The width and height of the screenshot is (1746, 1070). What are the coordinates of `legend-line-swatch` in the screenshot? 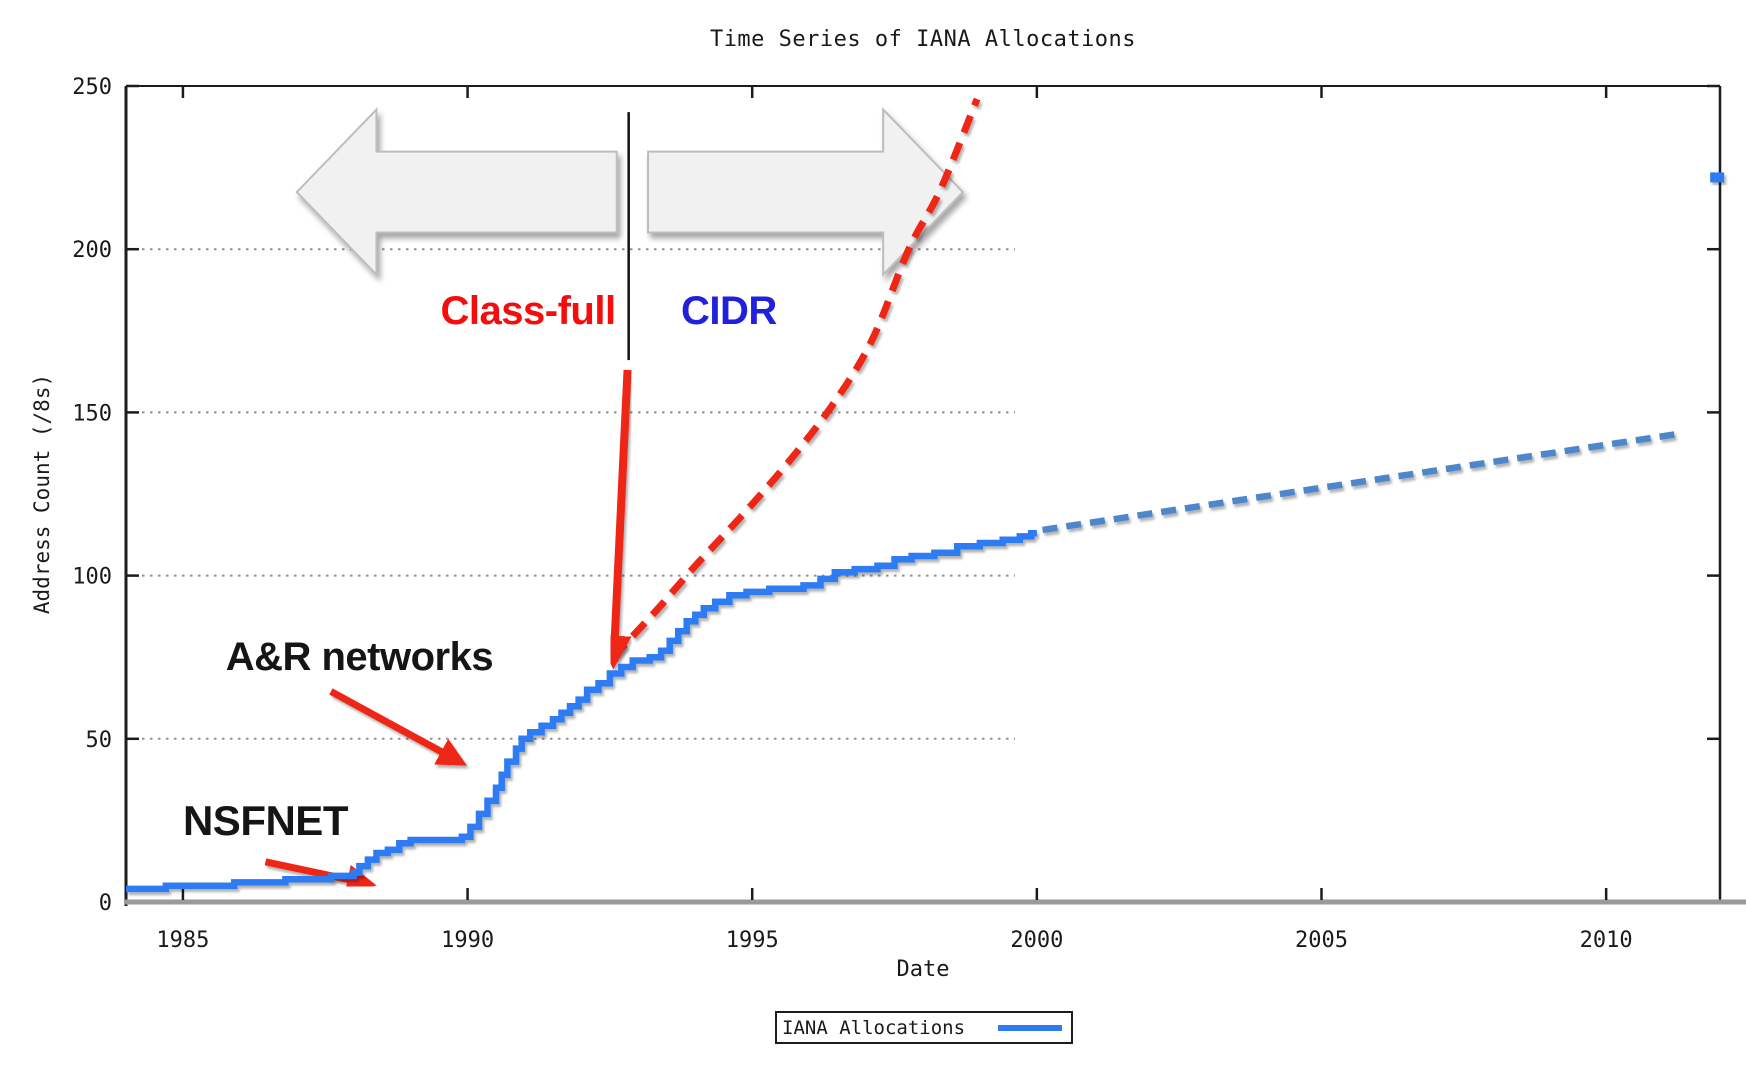 It's located at (1030, 1027).